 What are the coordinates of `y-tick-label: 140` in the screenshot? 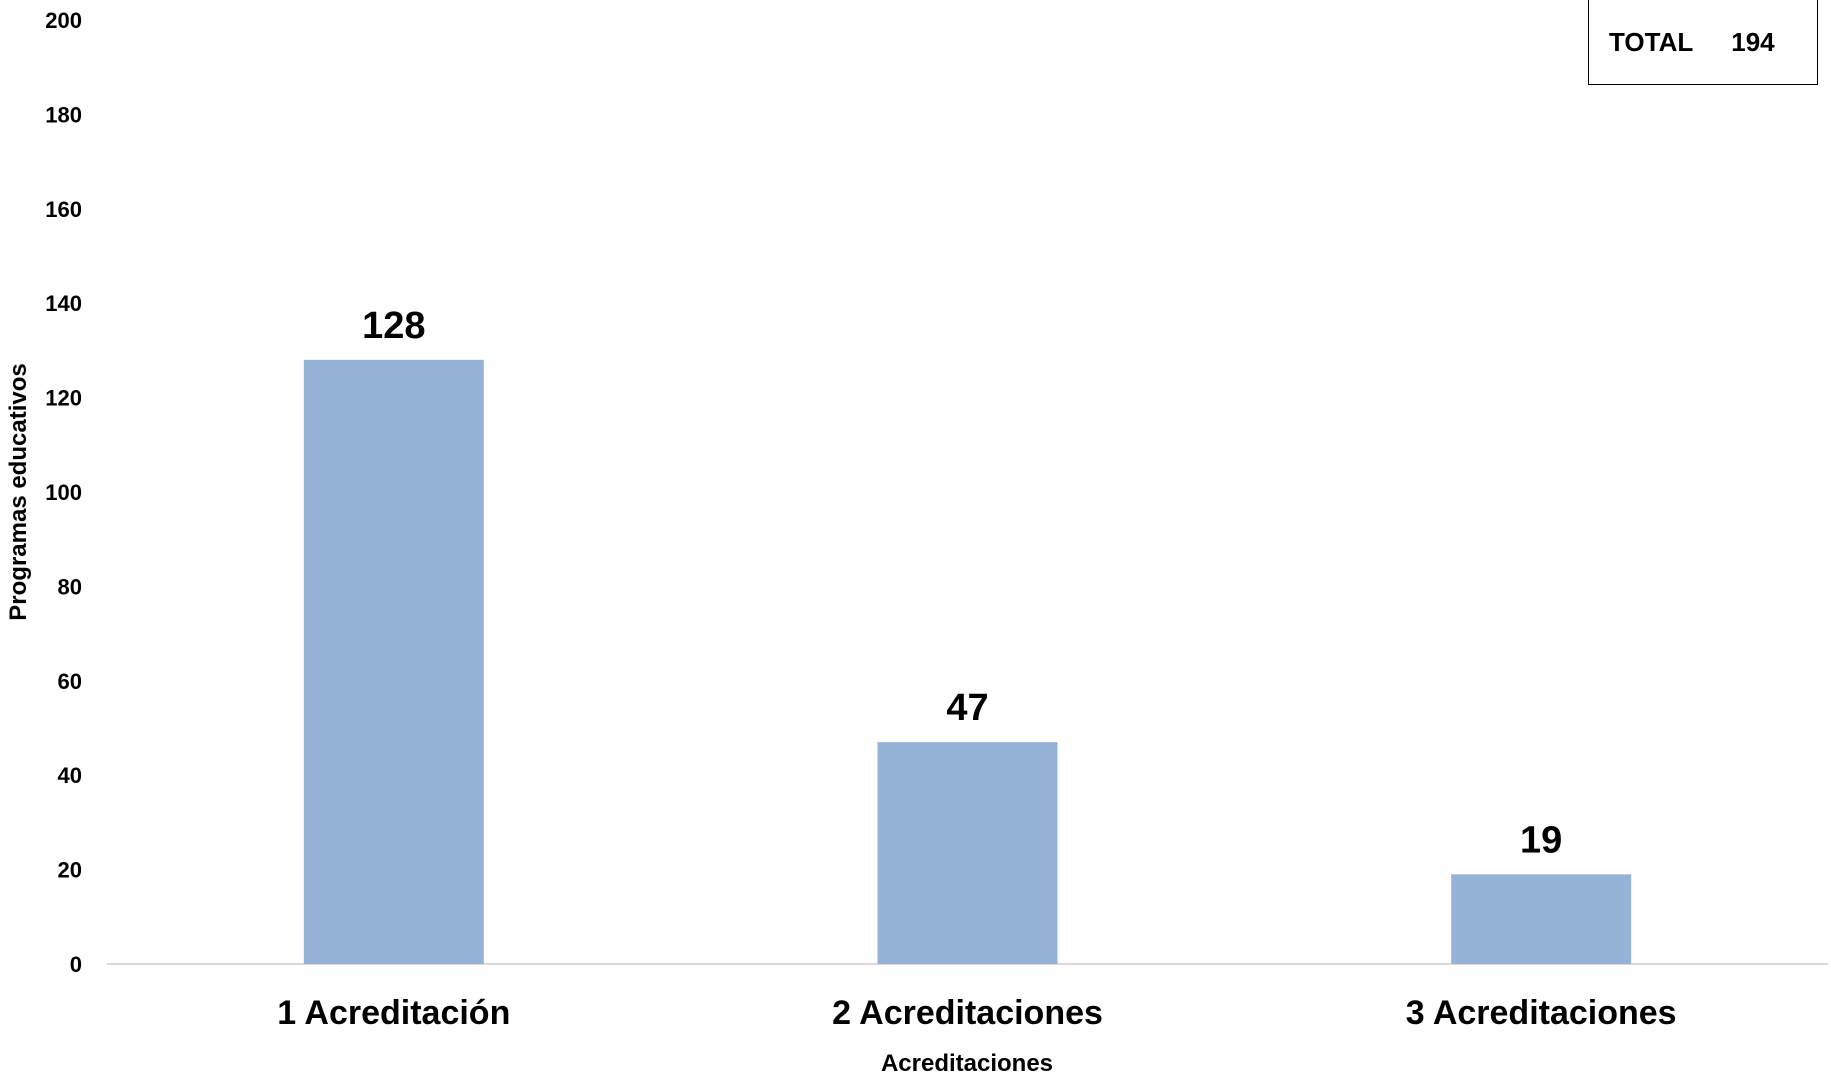 It's located at (63, 303).